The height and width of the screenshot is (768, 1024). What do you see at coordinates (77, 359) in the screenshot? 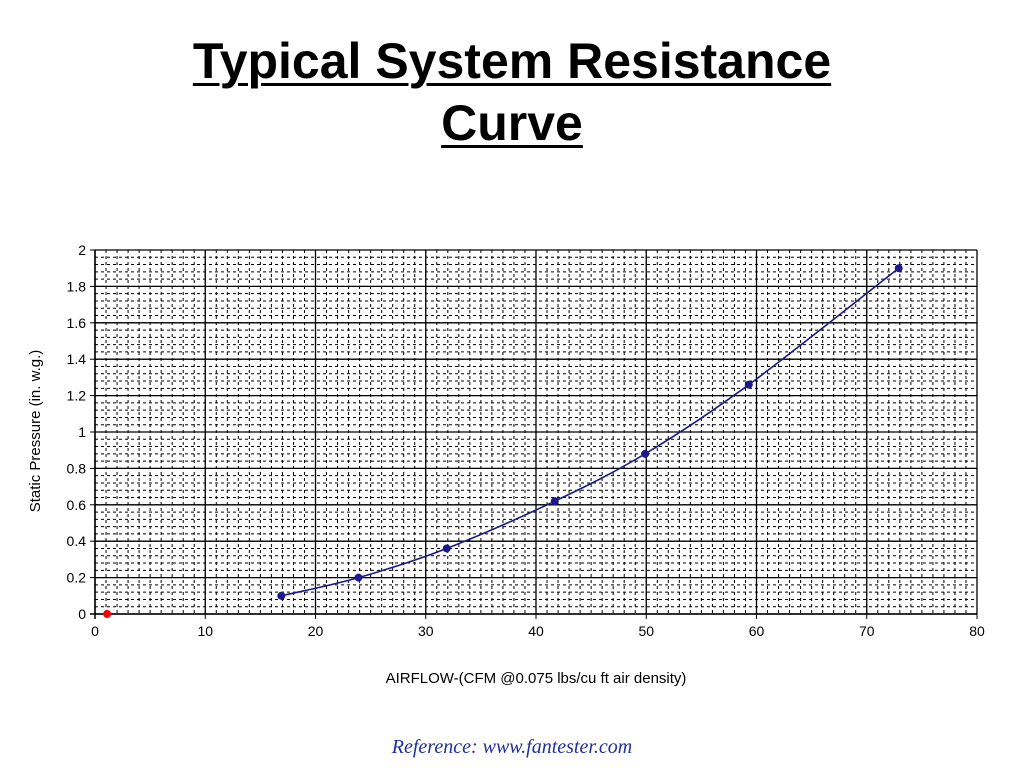
I see `y-tick-label: 1.4` at bounding box center [77, 359].